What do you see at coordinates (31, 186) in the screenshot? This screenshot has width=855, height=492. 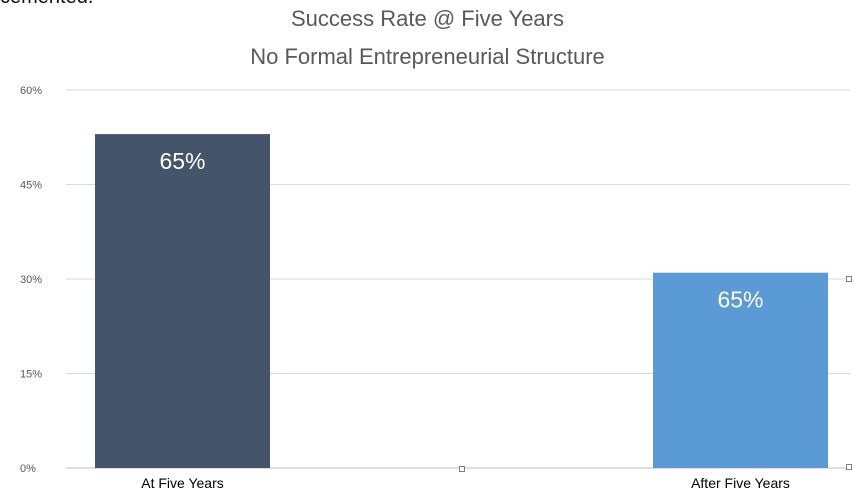 I see `y-tick-label: 45%` at bounding box center [31, 186].